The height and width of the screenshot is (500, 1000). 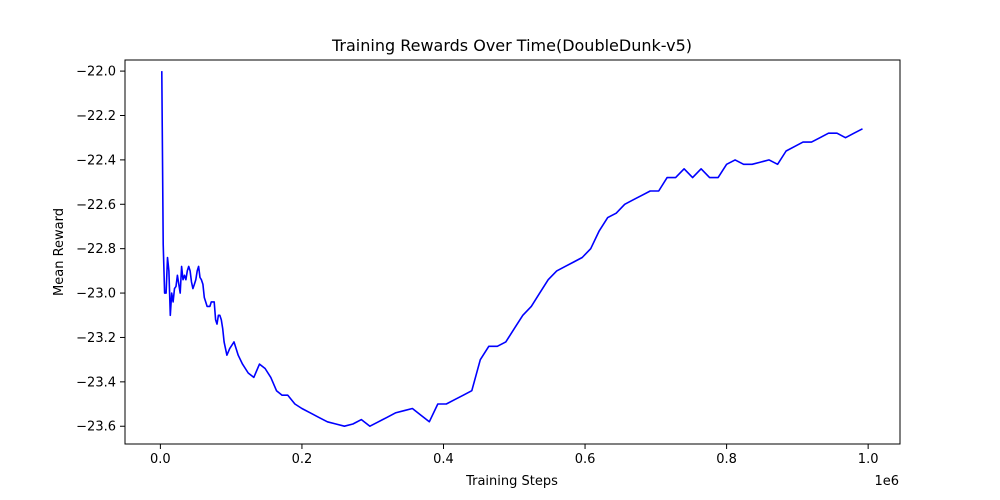 I want to click on x-tick-label: 0.2, so click(x=302, y=459).